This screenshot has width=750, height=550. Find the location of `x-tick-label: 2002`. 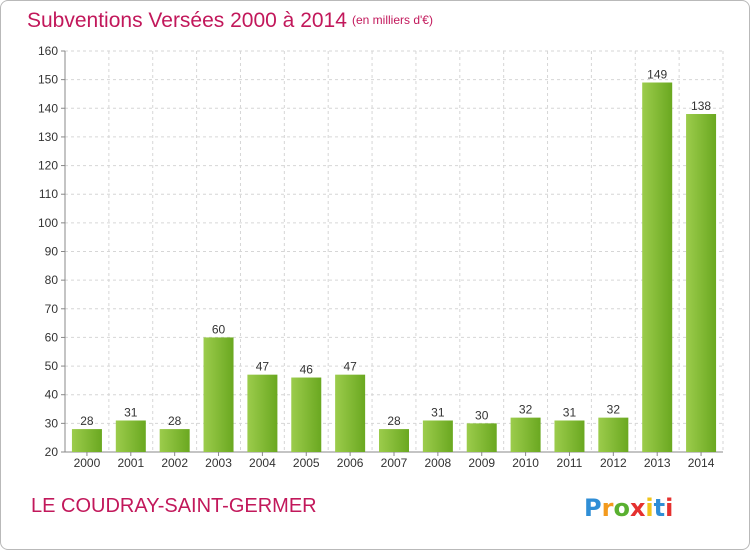

x-tick-label: 2002 is located at coordinates (174, 463).